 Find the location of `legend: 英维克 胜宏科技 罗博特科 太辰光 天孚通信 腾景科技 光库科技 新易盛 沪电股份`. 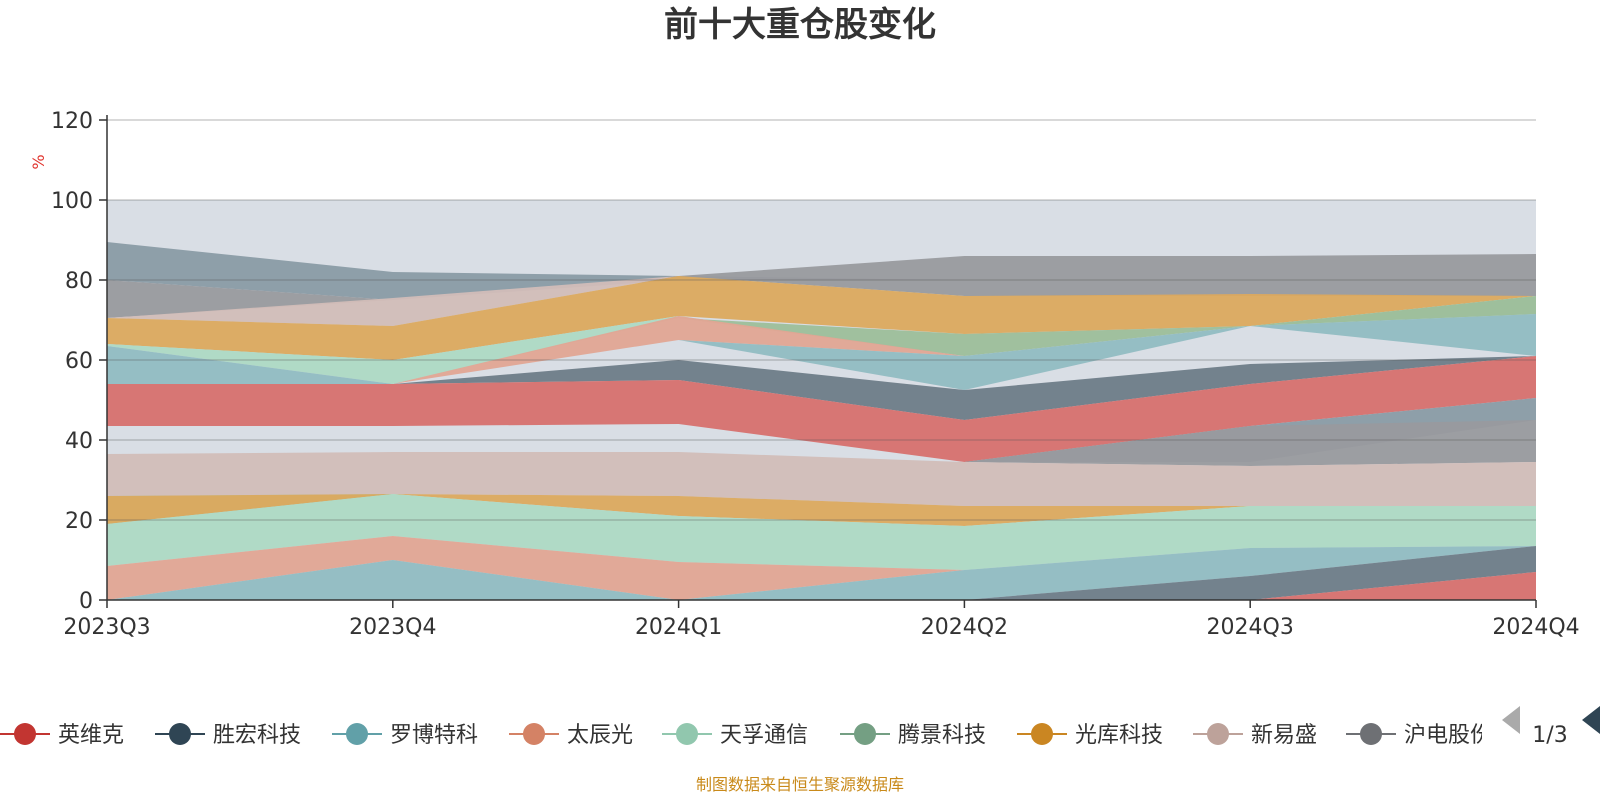

legend: 英维克 胜宏科技 罗博特科 太辰光 天孚通信 腾景科技 光库科技 新易盛 沪电股份 is located at coordinates (746, 735).